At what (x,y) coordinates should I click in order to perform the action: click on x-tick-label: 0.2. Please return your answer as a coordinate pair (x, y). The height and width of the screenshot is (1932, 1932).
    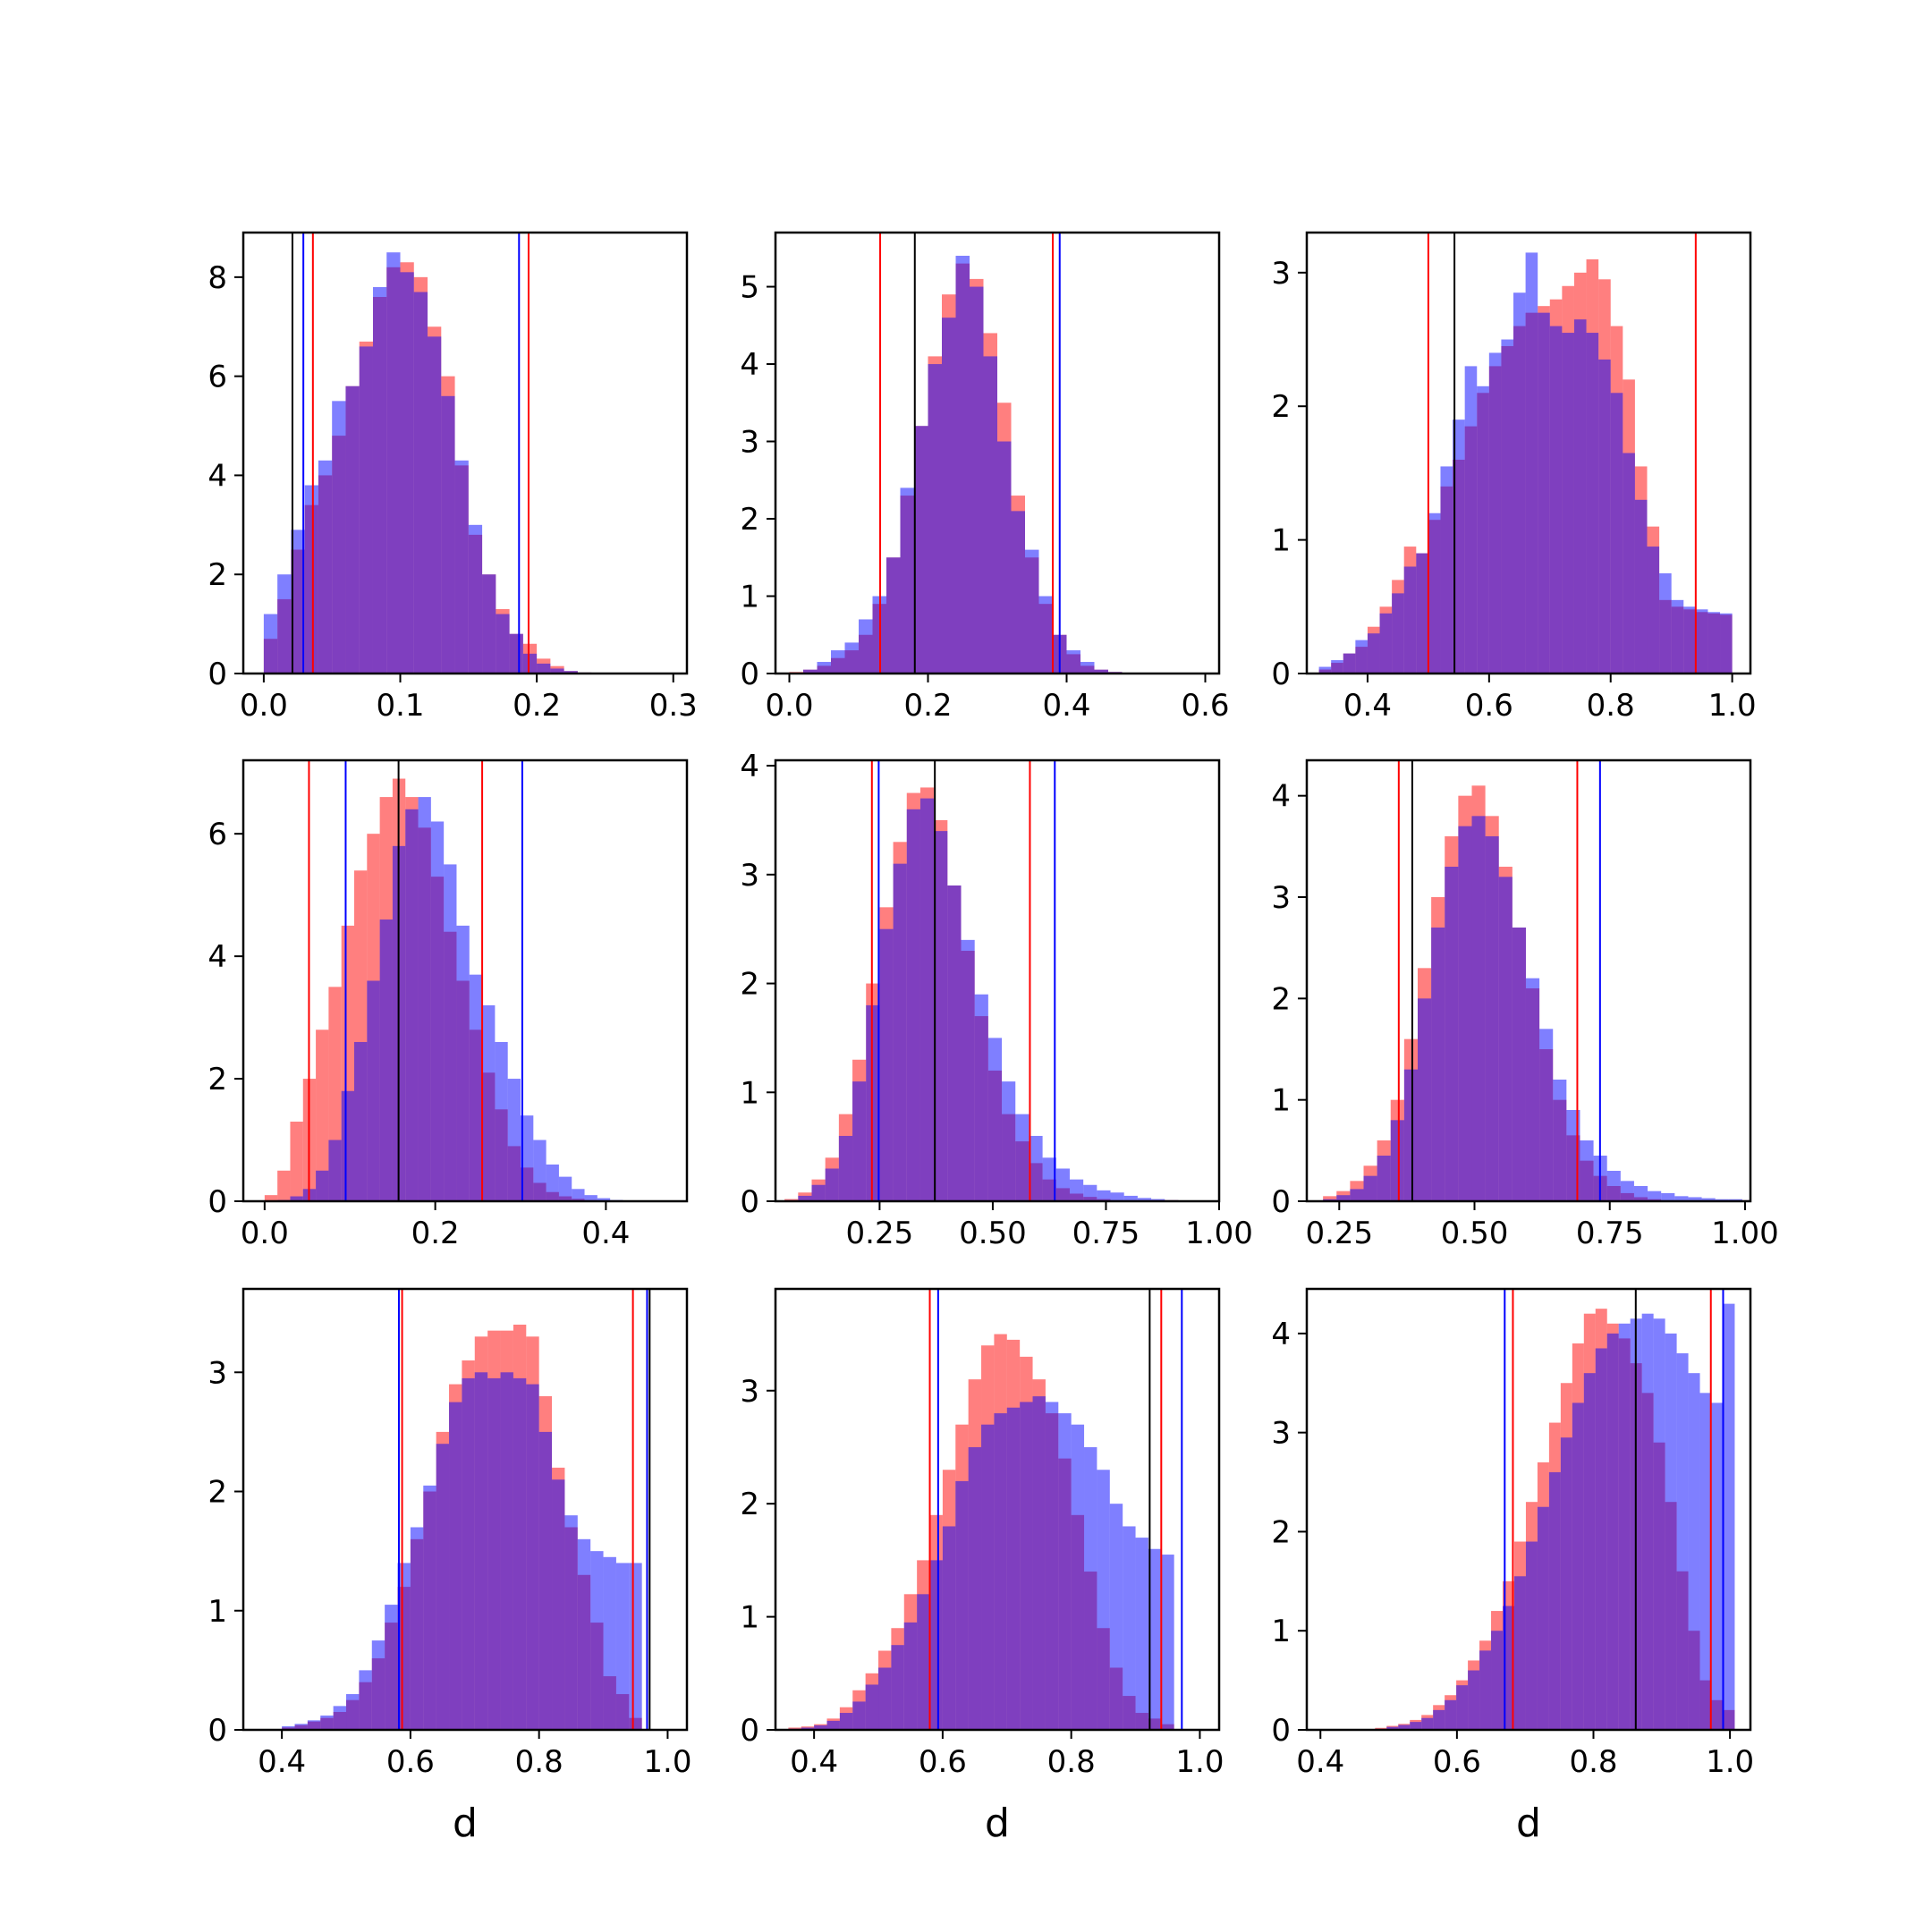
    Looking at the image, I should click on (537, 706).